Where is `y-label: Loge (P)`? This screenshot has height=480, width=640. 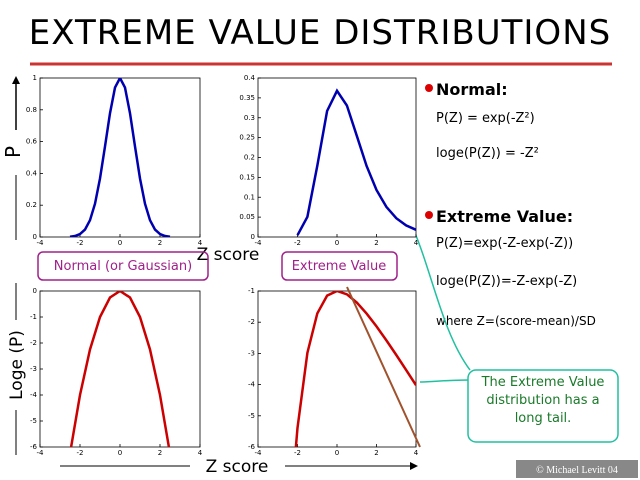
y-label: Loge (P) is located at coordinates (17, 365).